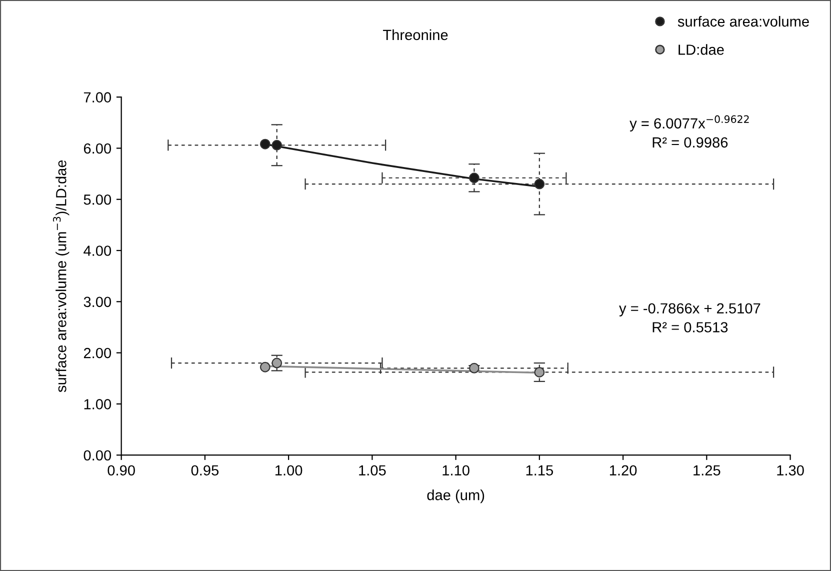 The width and height of the screenshot is (831, 571). I want to click on y-tick-label: 6.00, so click(98, 148).